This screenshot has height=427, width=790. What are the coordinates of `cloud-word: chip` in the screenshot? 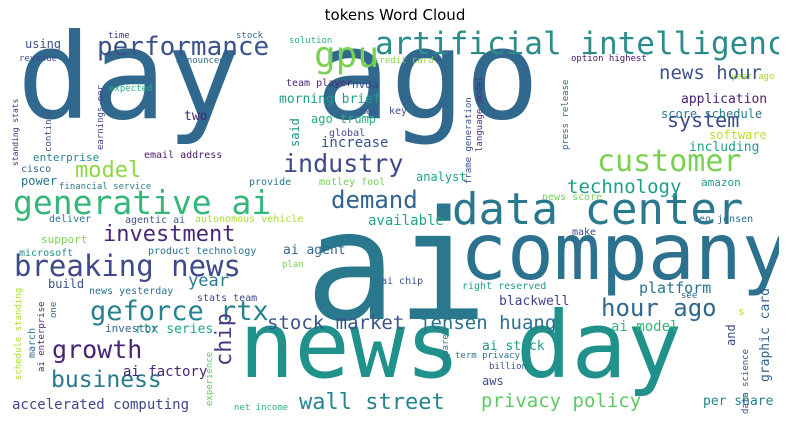 It's located at (224, 339).